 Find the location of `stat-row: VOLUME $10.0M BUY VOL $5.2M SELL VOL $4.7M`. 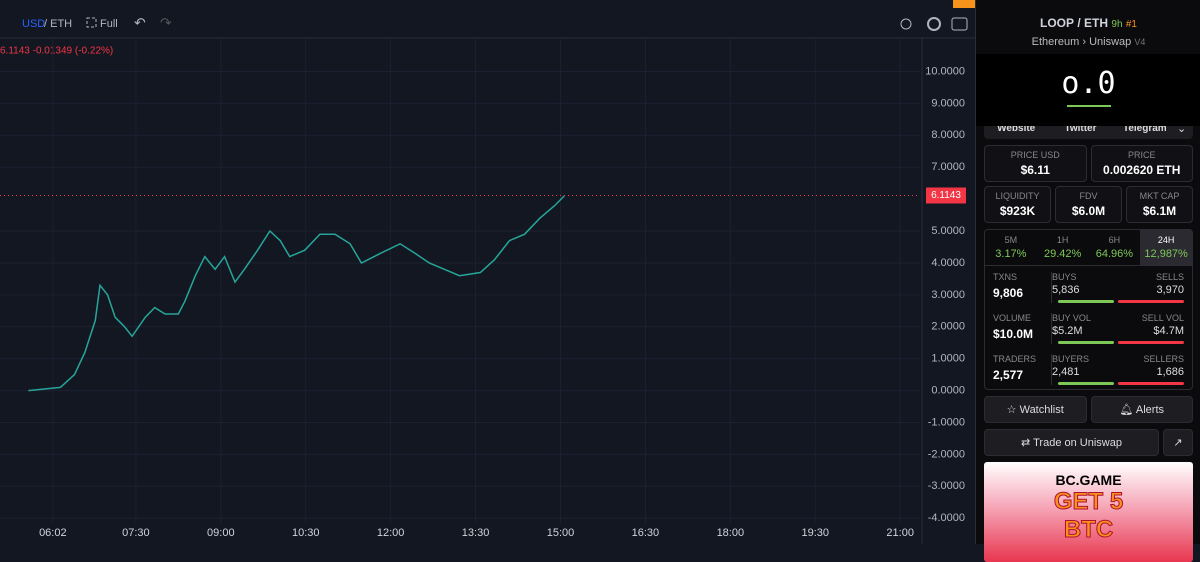

stat-row: VOLUME $10.0M BUY VOL $5.2M SELL VOL $4.7M is located at coordinates (1088, 327).